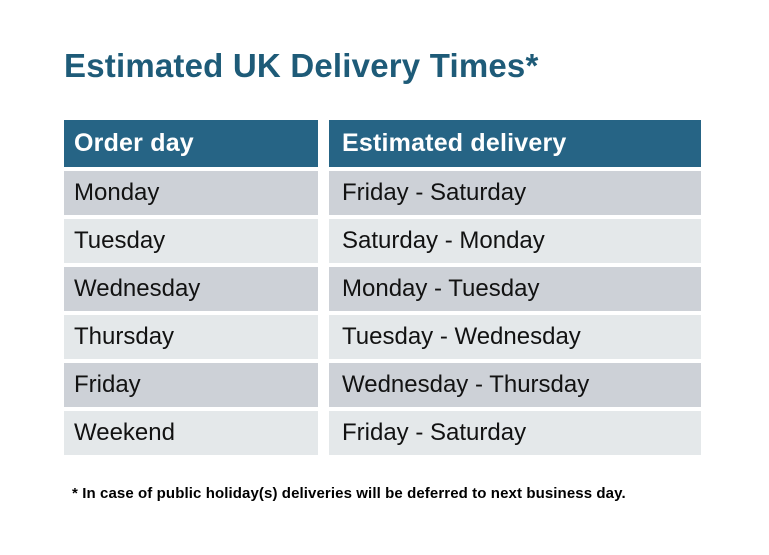 The image size is (769, 555). What do you see at coordinates (191, 143) in the screenshot?
I see `column-header-order-day: Order day` at bounding box center [191, 143].